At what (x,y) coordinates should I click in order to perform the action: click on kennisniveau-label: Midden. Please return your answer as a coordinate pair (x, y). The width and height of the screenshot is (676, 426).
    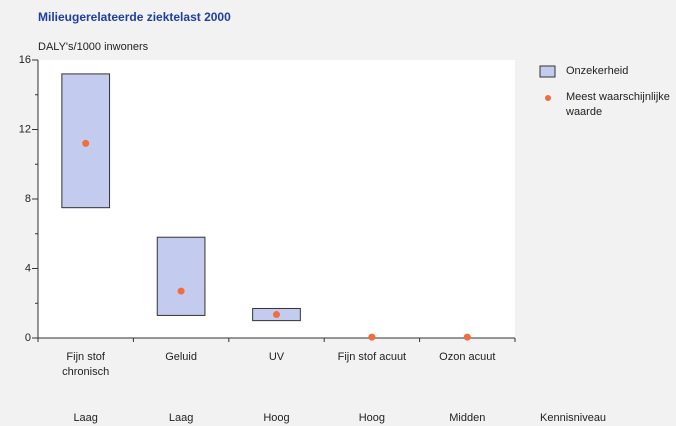
    Looking at the image, I should click on (467, 418).